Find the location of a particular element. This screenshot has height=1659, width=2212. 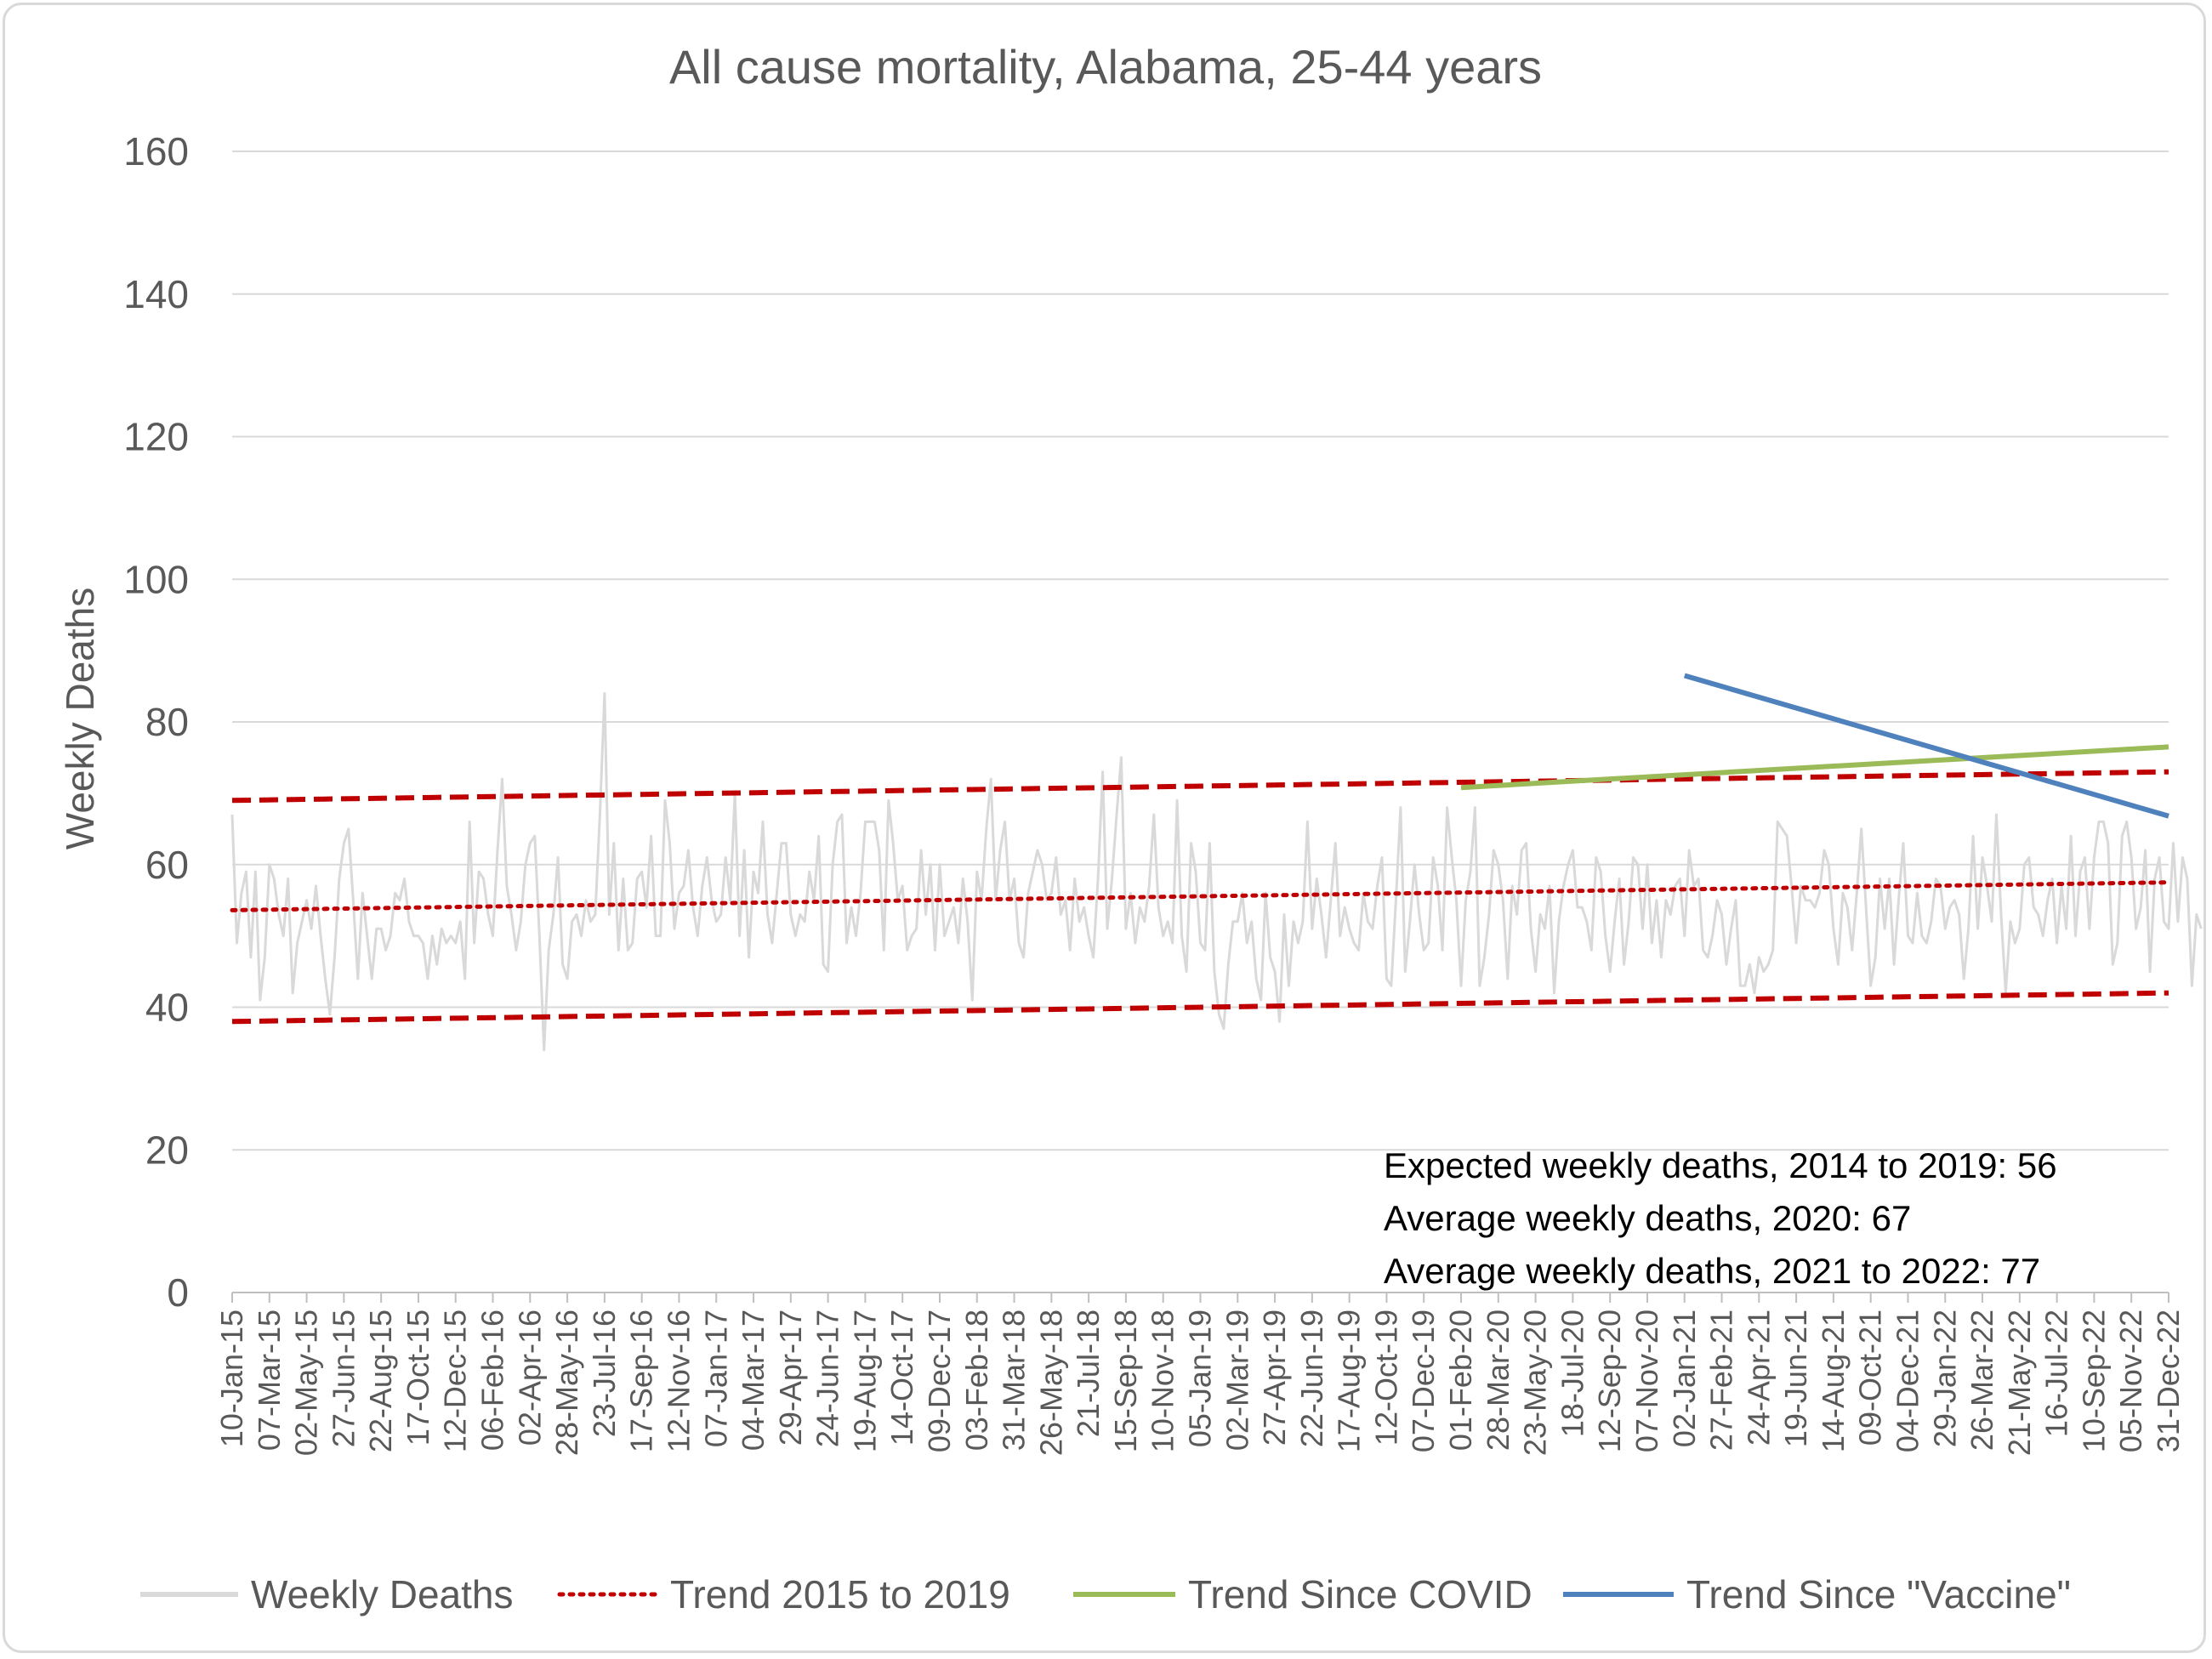

x-tick-label: 27-Jun-15 is located at coordinates (344, 1379).